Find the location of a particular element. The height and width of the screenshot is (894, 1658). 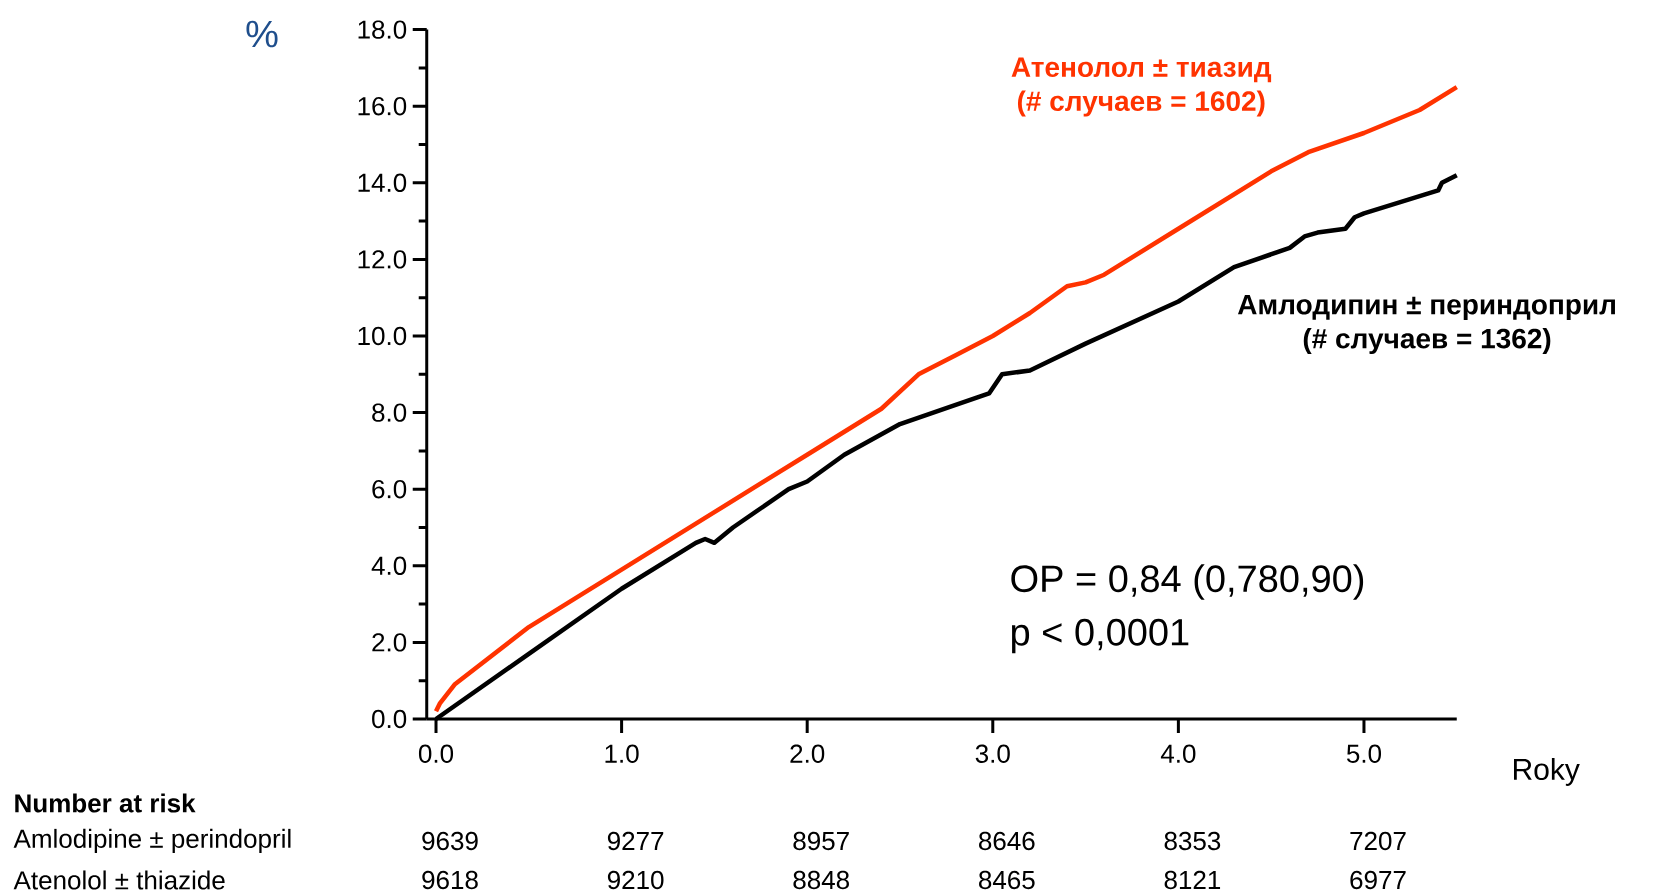

y-tick-label: 4.0 is located at coordinates (389, 565).